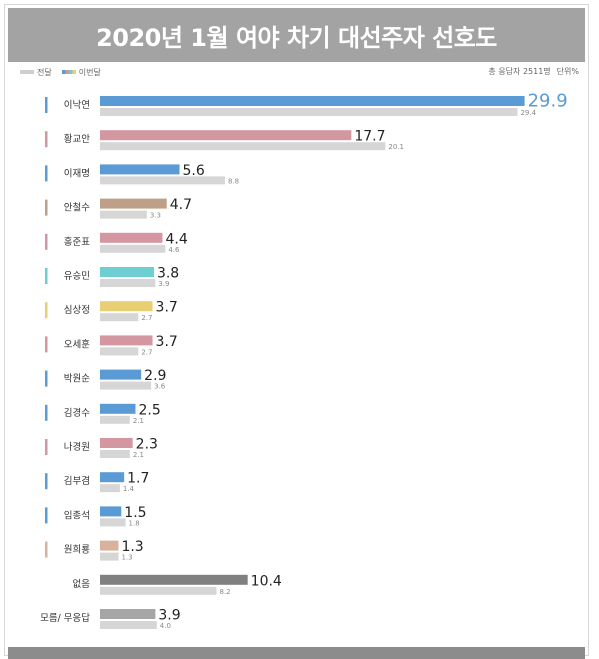  I want to click on legend: 전달 이번달, so click(60, 72).